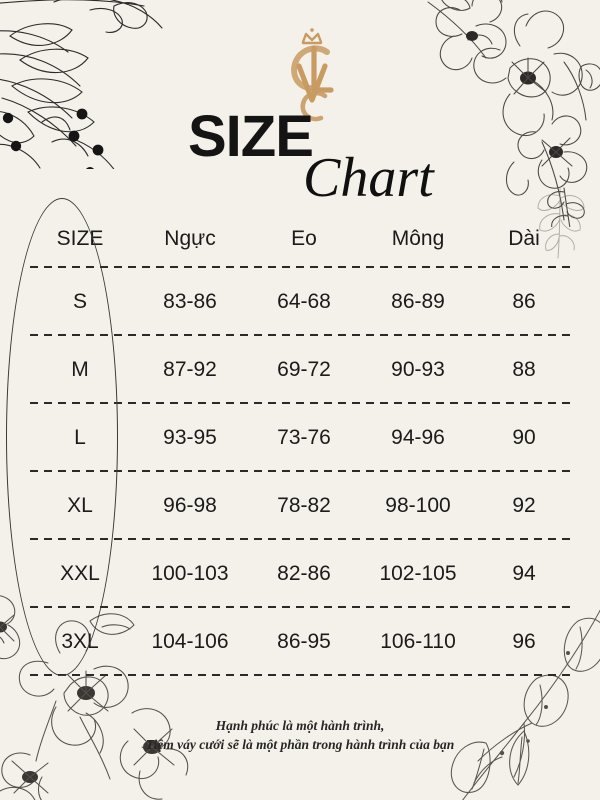  Describe the element at coordinates (524, 369) in the screenshot. I see `cell-dai: 88` at that location.